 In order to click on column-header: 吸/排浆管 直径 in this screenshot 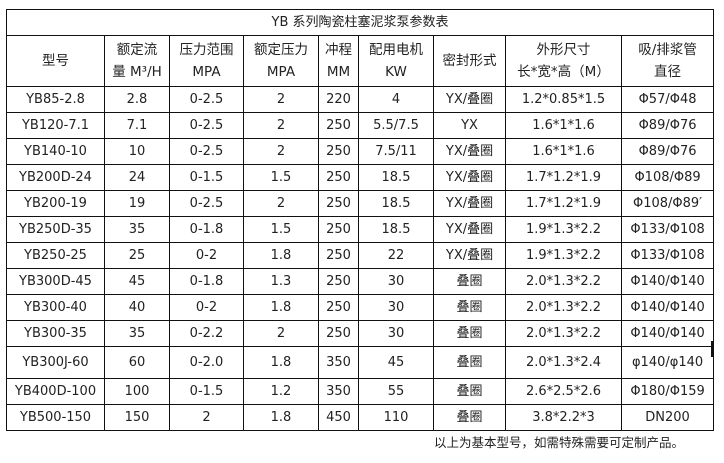, I will do `click(667, 61)`.